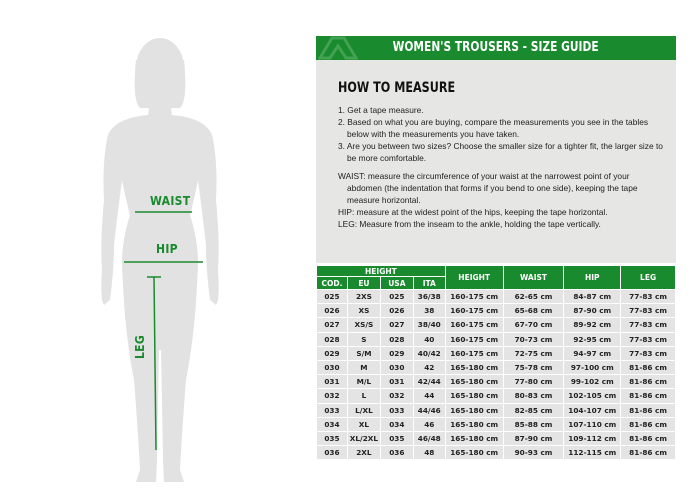 Image resolution: width=700 pixels, height=495 pixels. I want to click on table-cell: S, so click(363, 339).